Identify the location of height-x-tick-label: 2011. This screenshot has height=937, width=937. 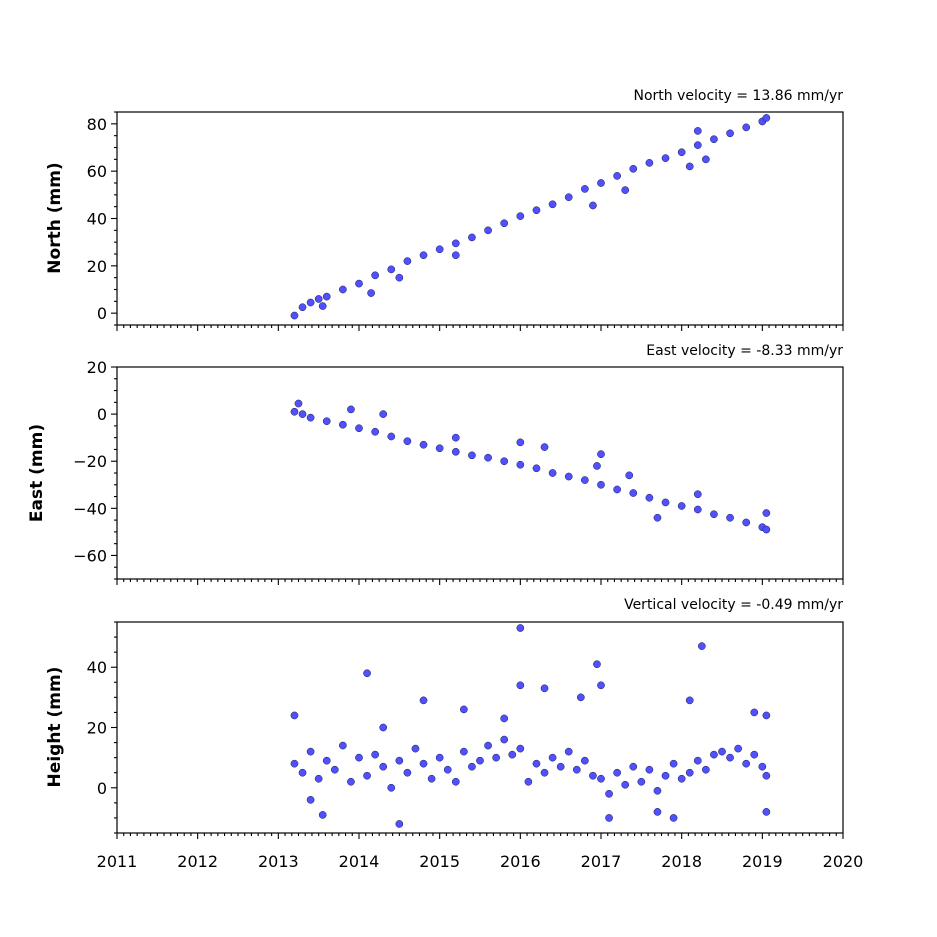
(117, 861).